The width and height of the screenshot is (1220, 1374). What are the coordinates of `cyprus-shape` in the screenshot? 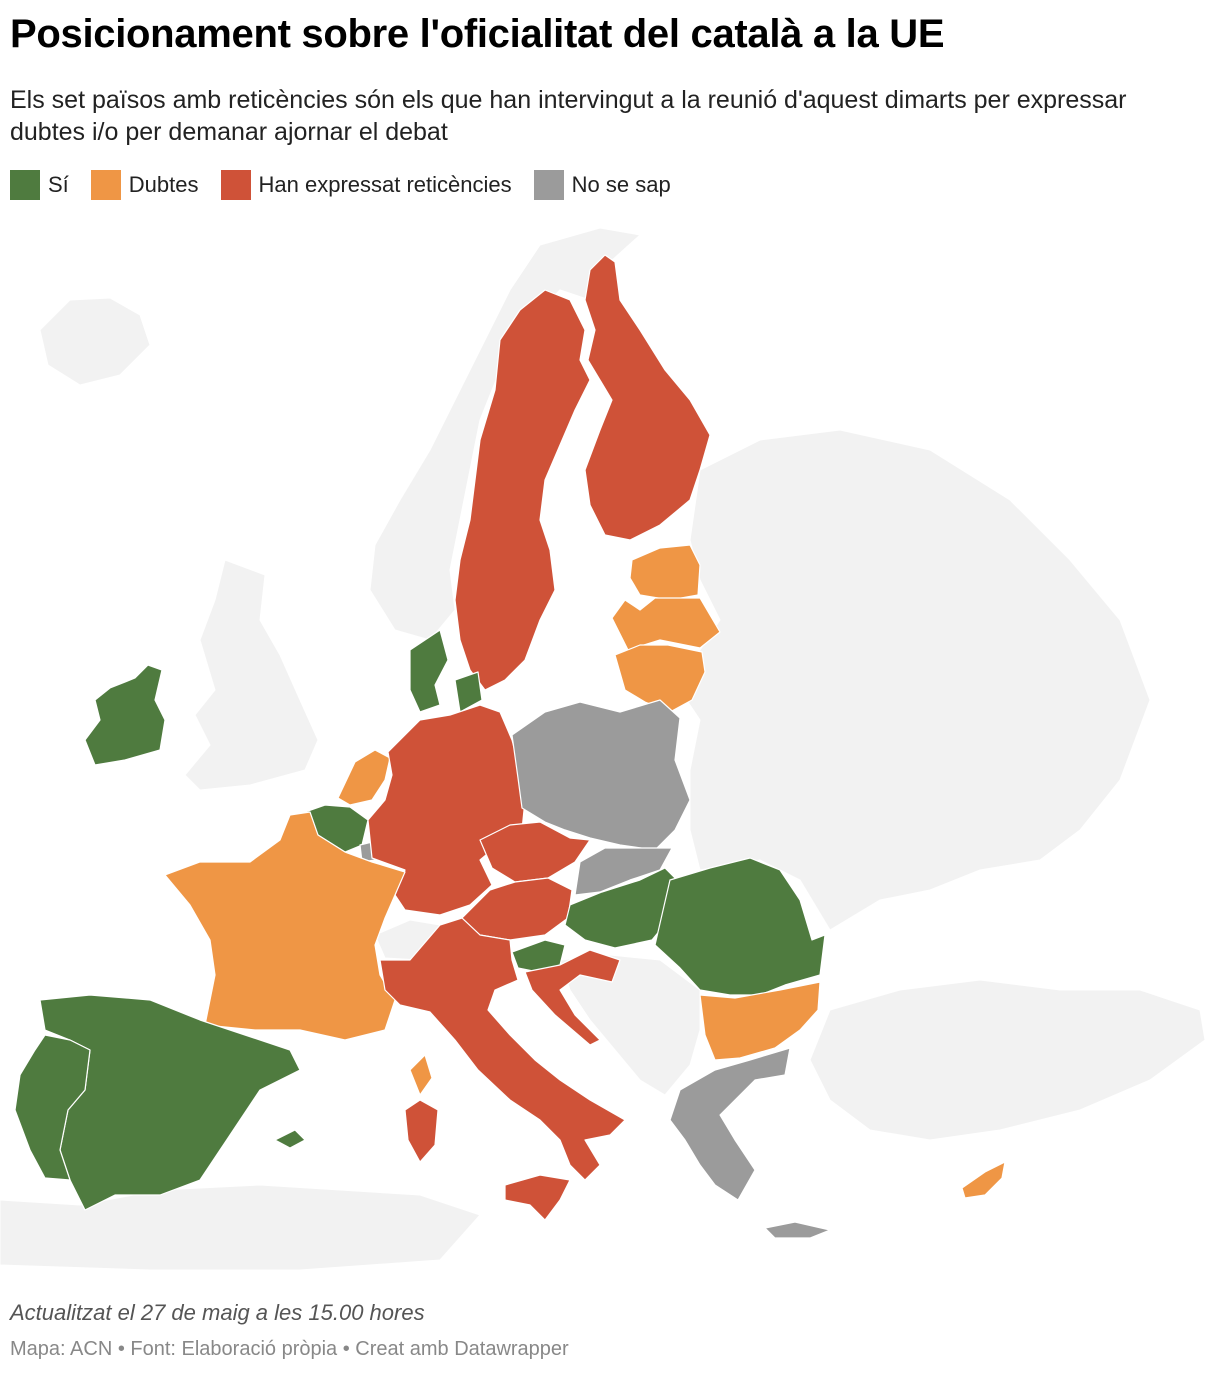 It's located at (983, 1180).